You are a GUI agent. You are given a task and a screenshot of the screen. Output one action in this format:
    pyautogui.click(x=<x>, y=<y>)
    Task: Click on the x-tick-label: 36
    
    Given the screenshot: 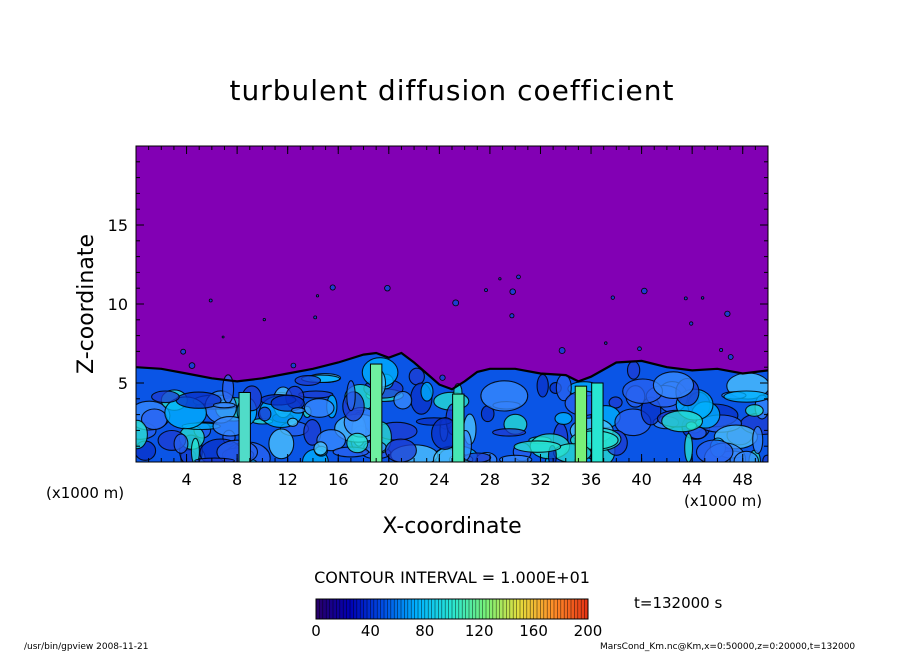 What is the action you would take?
    pyautogui.click(x=591, y=479)
    